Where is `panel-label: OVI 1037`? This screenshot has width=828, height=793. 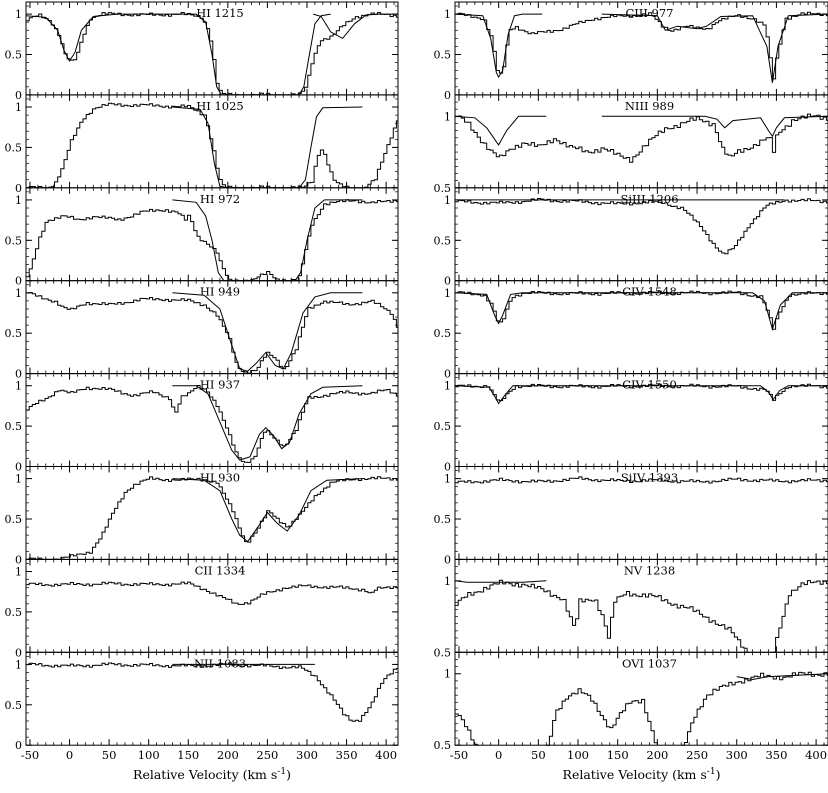
panel-label: OVI 1037 is located at coordinates (649, 663).